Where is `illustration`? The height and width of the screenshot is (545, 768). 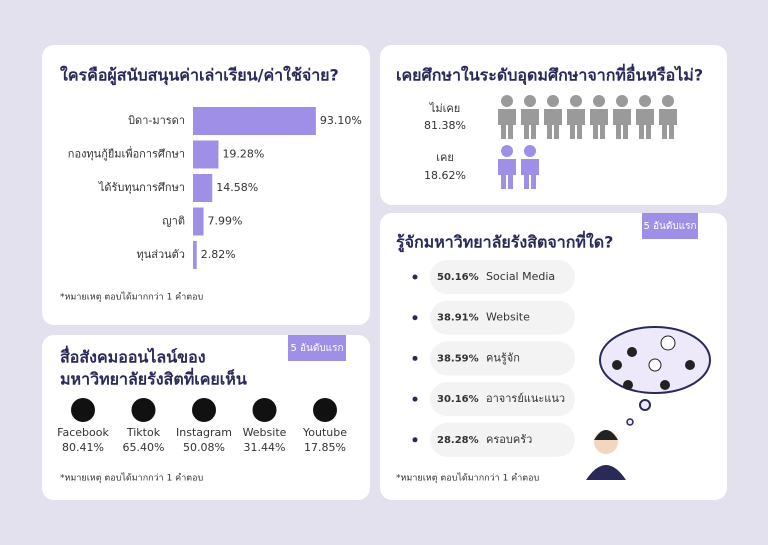 illustration is located at coordinates (648, 403).